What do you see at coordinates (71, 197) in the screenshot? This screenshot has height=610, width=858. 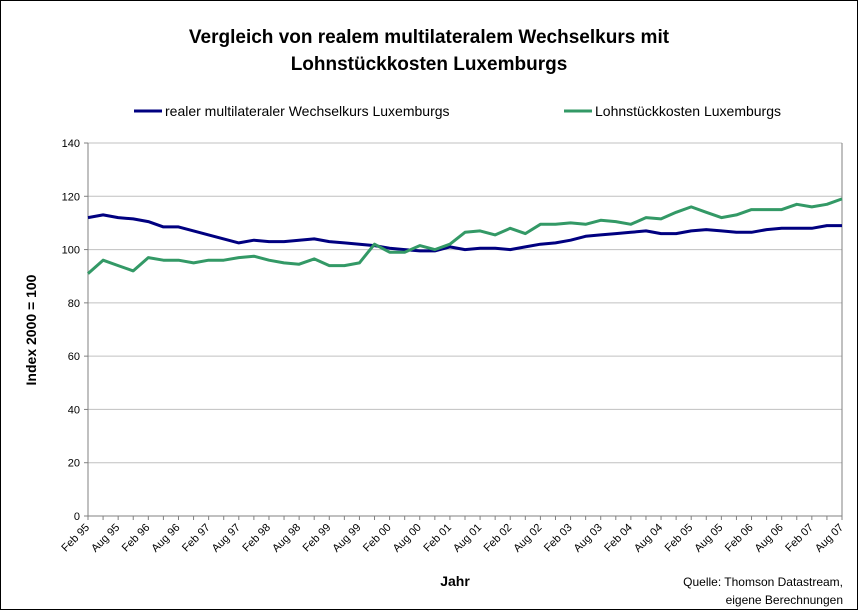 I see `y-tick-label: 120` at bounding box center [71, 197].